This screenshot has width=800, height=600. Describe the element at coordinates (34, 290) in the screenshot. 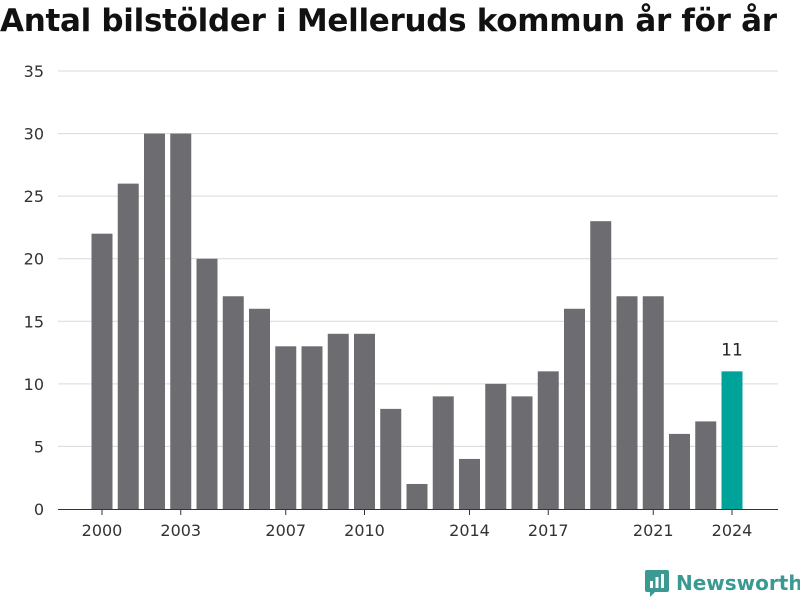

I see `y-axis-ticks: 0 5 10 15 20 25 30 35` at that location.